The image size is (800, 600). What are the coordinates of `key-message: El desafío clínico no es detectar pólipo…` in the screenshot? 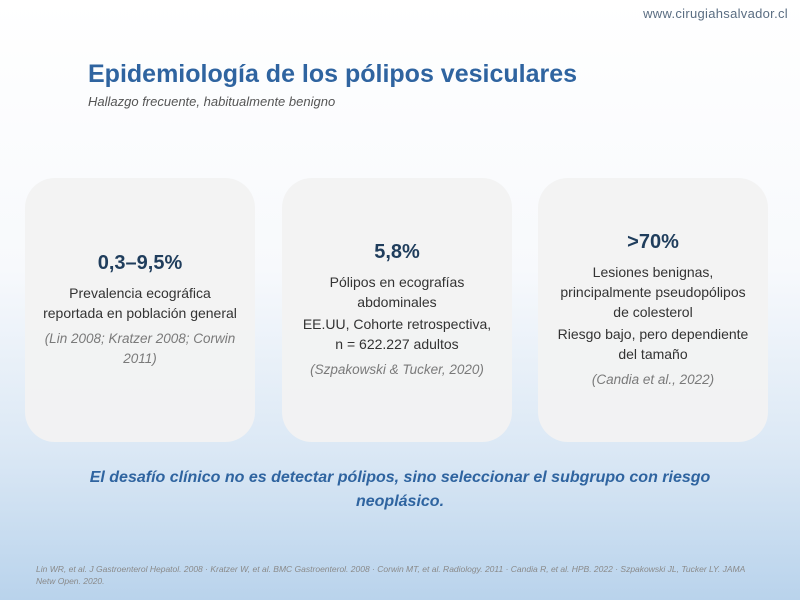 It's located at (400, 489).